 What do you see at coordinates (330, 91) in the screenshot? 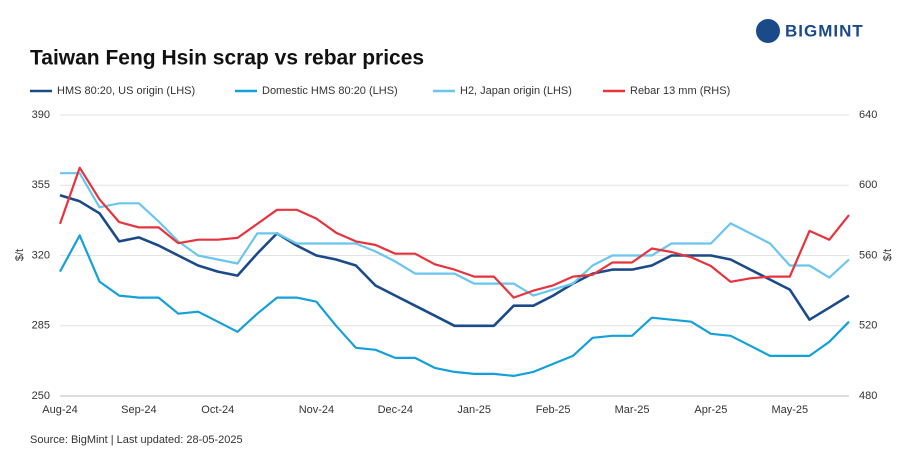
I see `legend-label: Domestic HMS 80:20 (LHS)` at bounding box center [330, 91].